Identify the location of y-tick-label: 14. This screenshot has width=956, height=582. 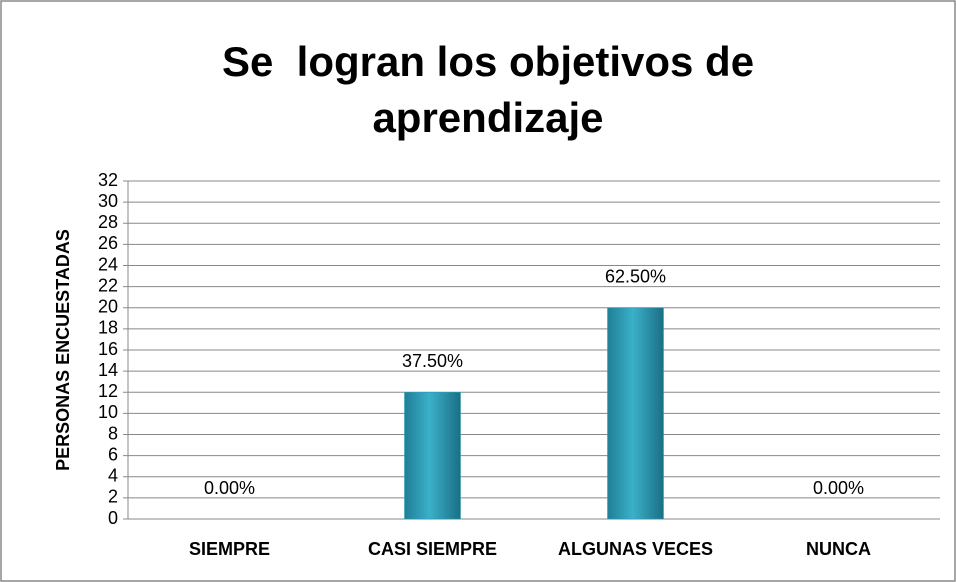
(108, 370).